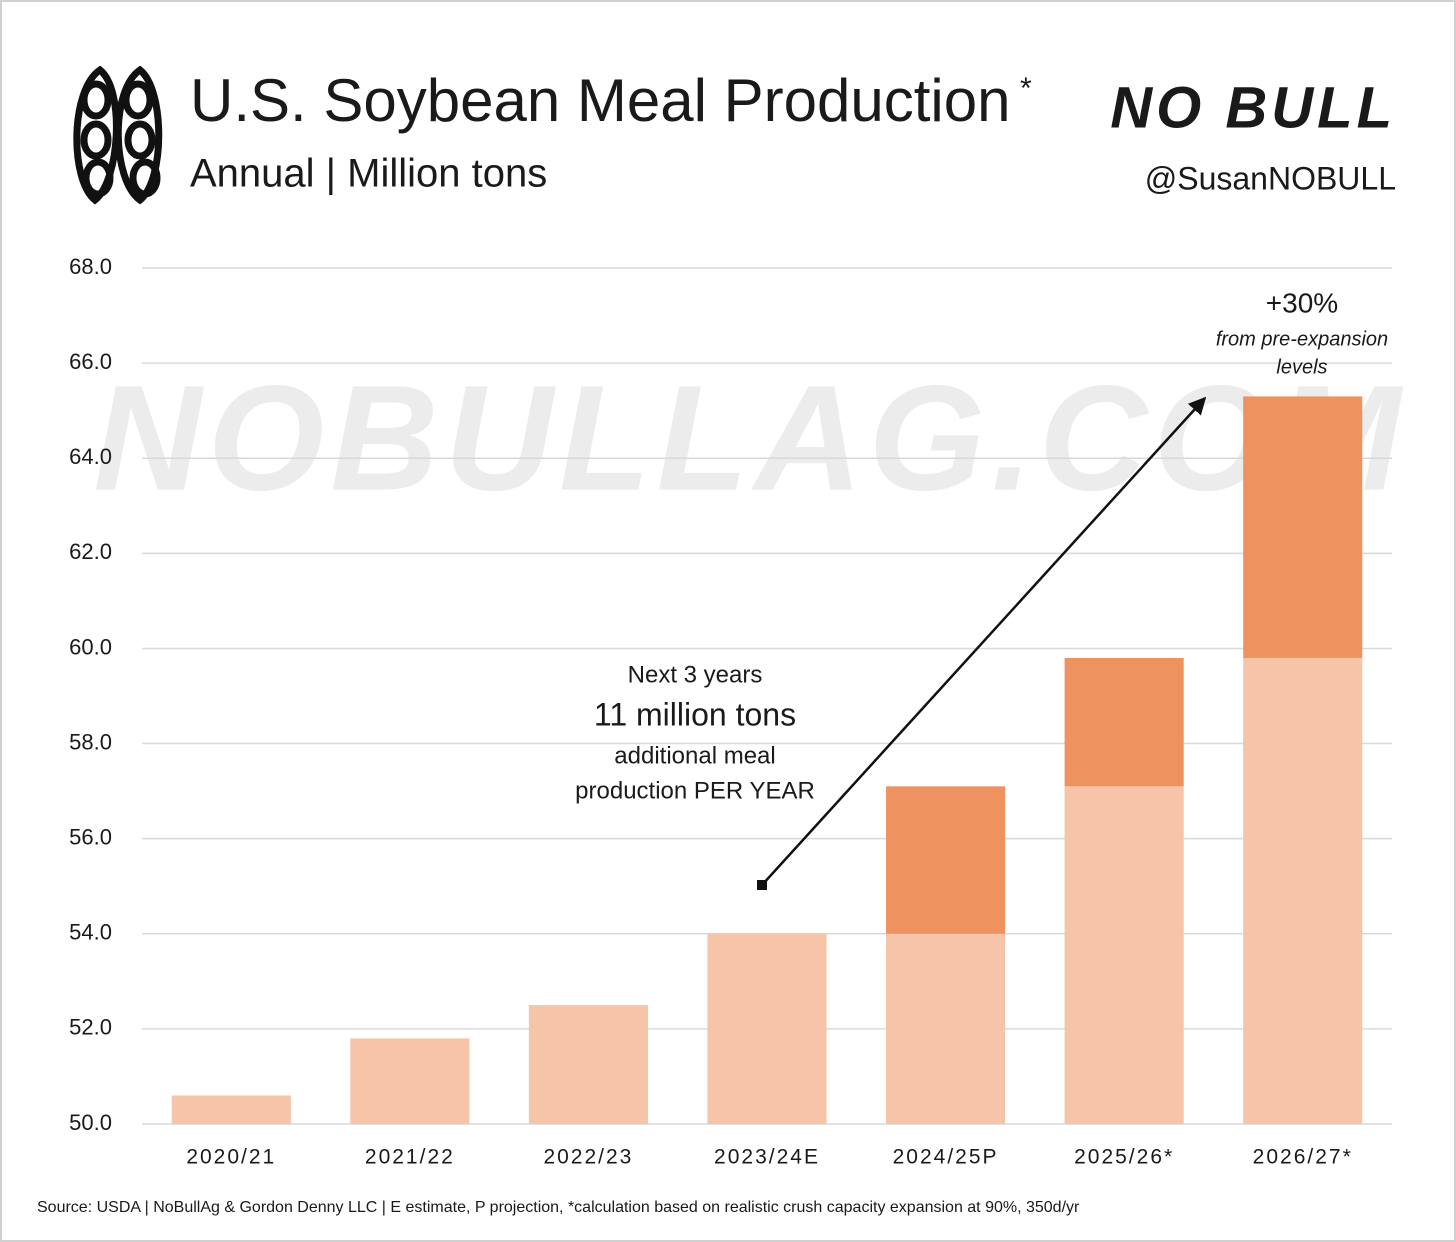  Describe the element at coordinates (695, 790) in the screenshot. I see `annotation: production PER YEAR` at that location.